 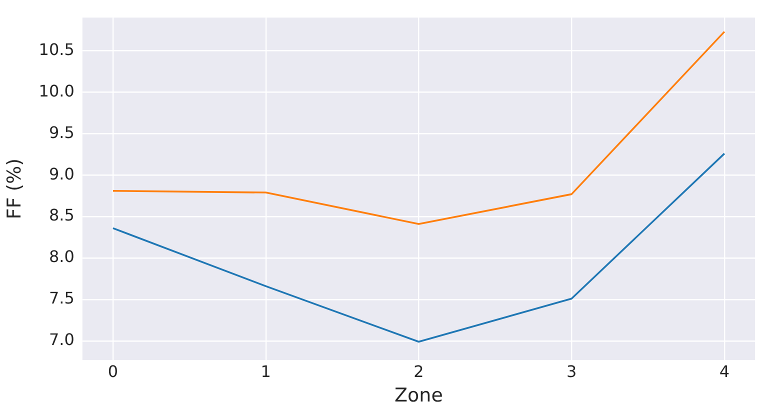 What do you see at coordinates (419, 371) in the screenshot?
I see `x-tick-label: 2` at bounding box center [419, 371].